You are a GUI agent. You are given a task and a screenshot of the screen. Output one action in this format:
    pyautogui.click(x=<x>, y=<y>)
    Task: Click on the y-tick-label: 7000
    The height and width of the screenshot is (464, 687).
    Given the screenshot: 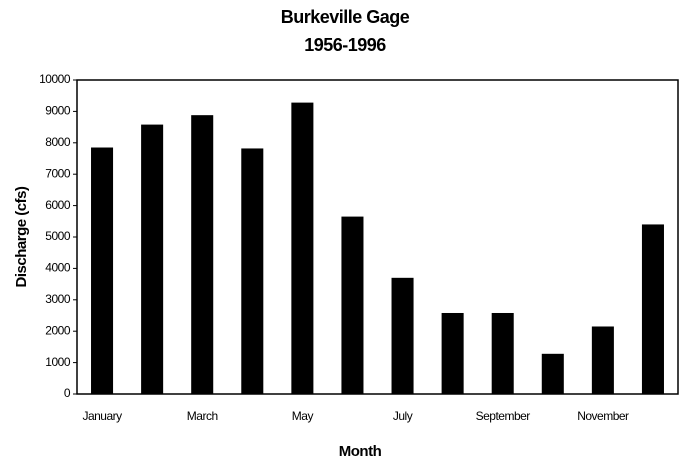 What is the action you would take?
    pyautogui.click(x=58, y=173)
    